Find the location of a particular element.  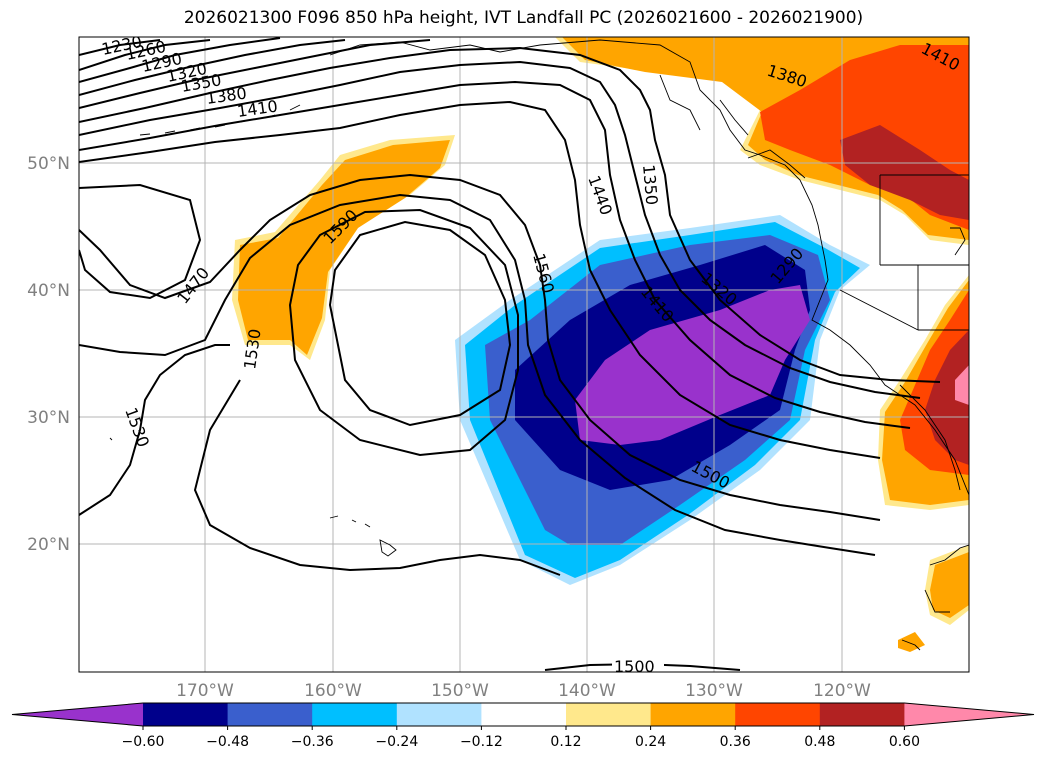

lon-label: 140°W is located at coordinates (587, 691).